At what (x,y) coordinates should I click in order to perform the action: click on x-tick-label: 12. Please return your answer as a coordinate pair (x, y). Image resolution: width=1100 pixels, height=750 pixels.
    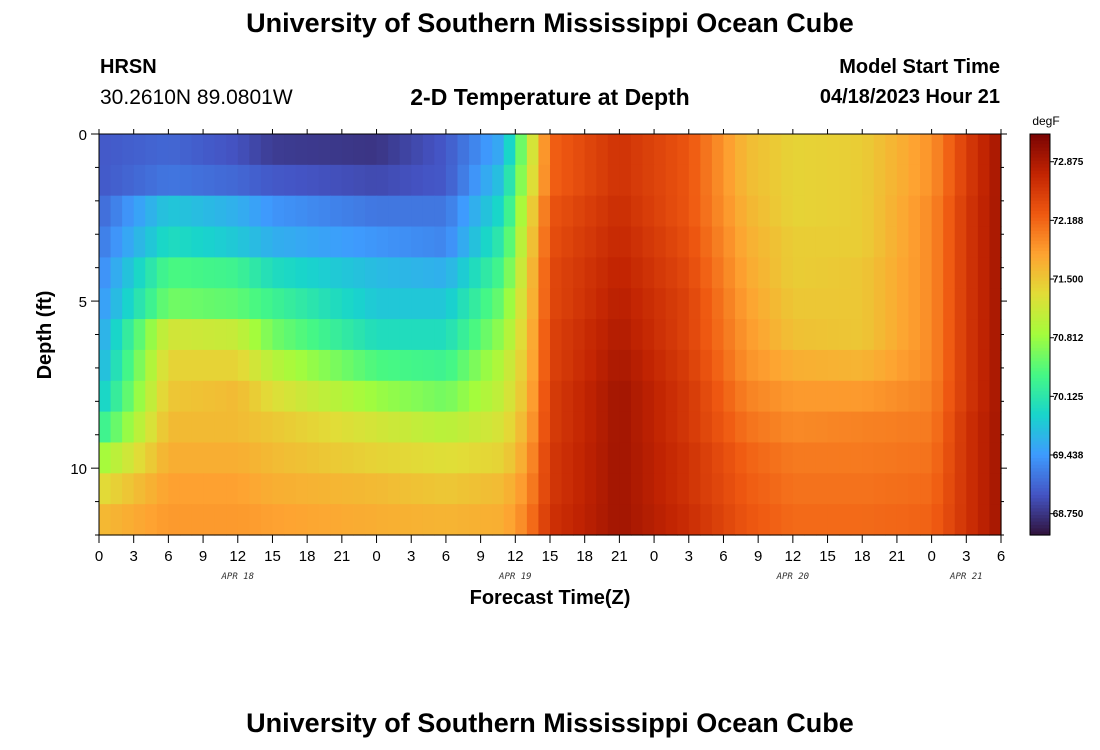
    Looking at the image, I should click on (515, 556).